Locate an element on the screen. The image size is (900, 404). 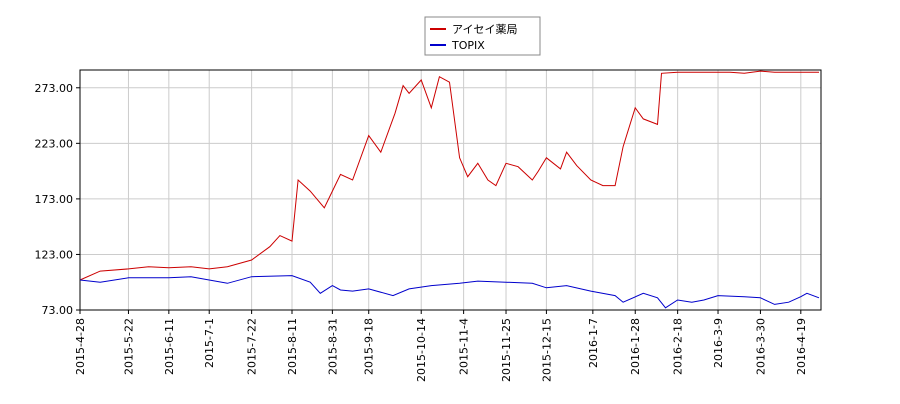
x-tick-label: 2015-10-14 is located at coordinates (421, 350).